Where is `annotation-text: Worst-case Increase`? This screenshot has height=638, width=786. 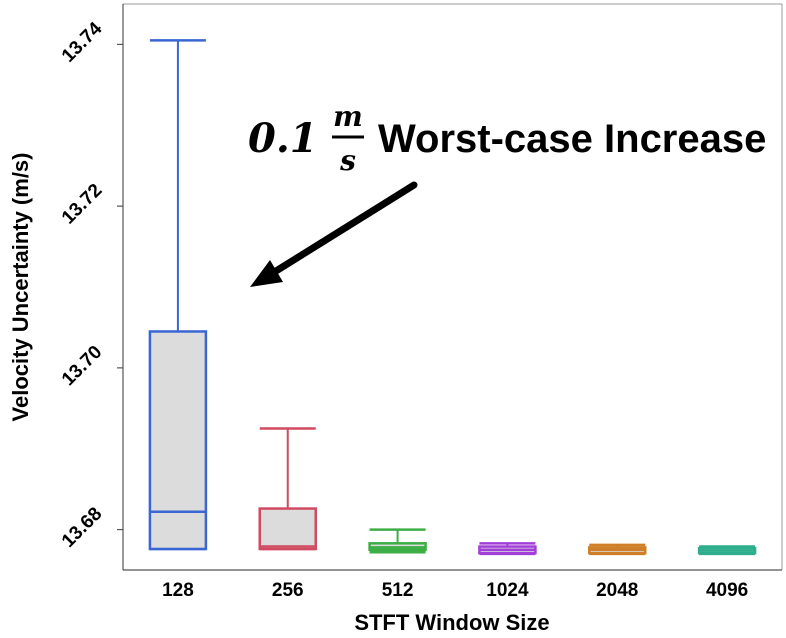
annotation-text: Worst-case Increase is located at coordinates (572, 139).